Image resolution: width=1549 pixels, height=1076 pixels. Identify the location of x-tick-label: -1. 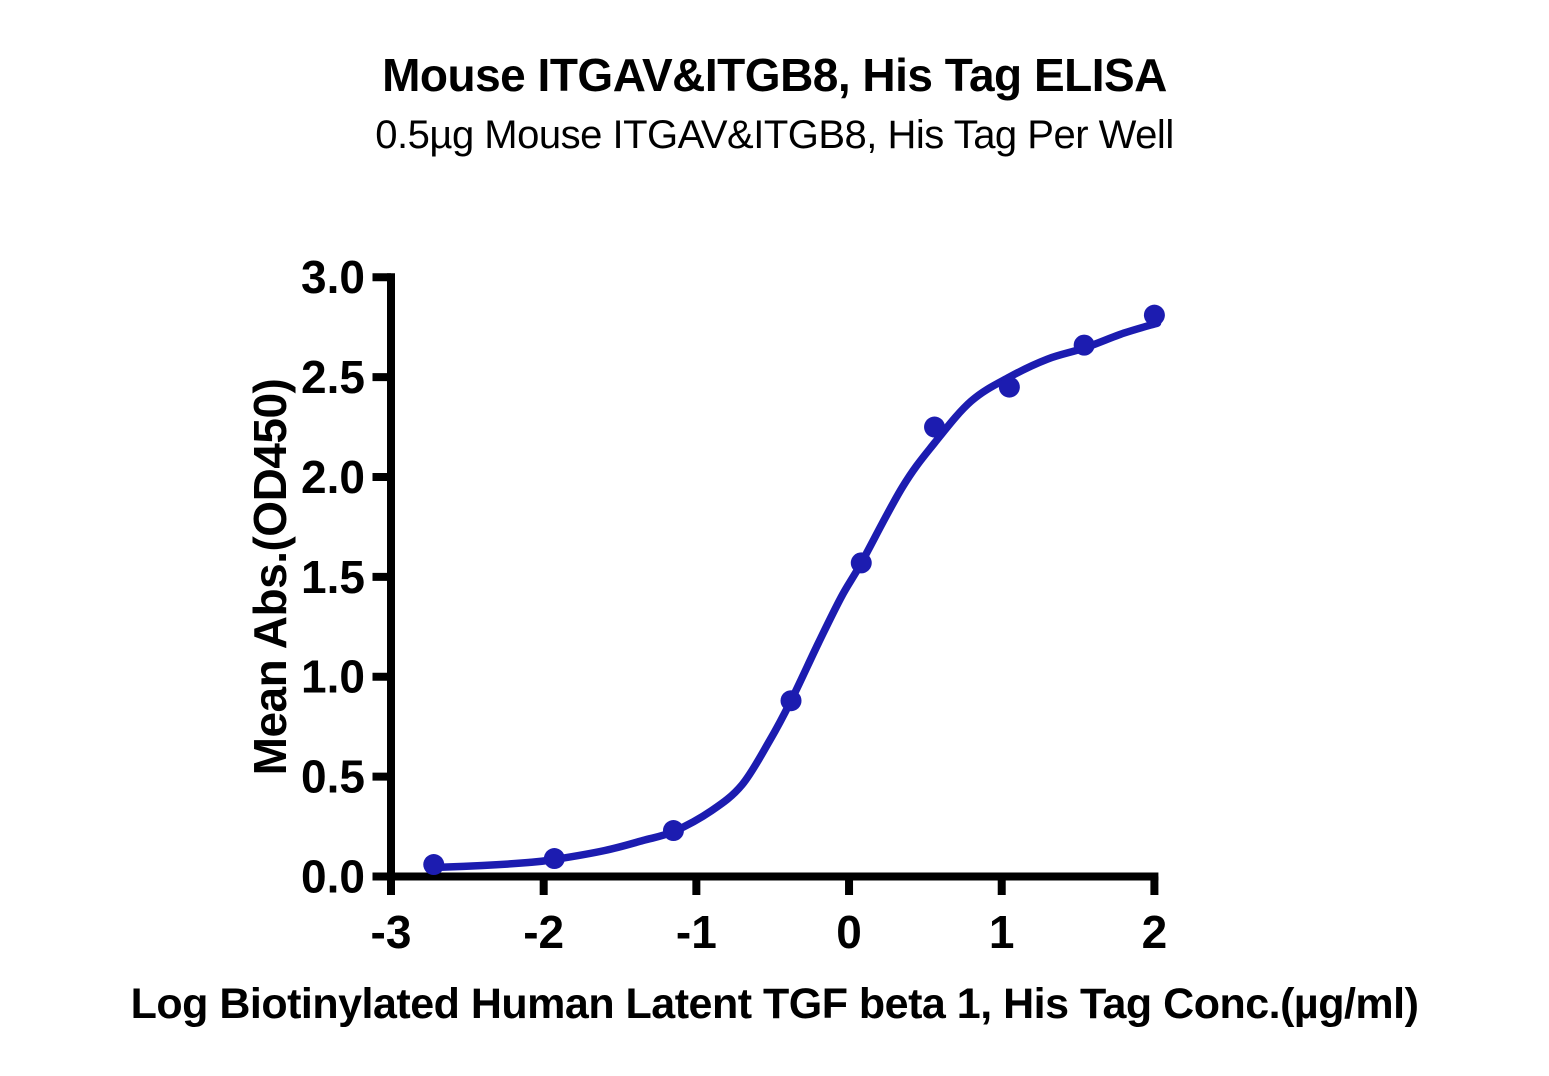
(696, 932).